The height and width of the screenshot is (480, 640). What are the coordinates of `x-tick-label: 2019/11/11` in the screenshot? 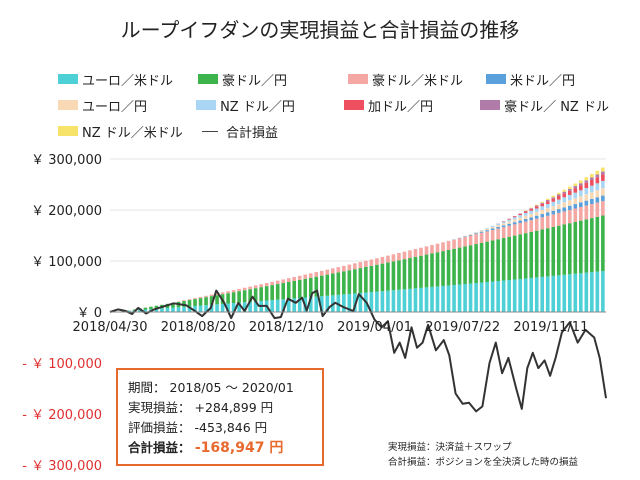 It's located at (550, 327).